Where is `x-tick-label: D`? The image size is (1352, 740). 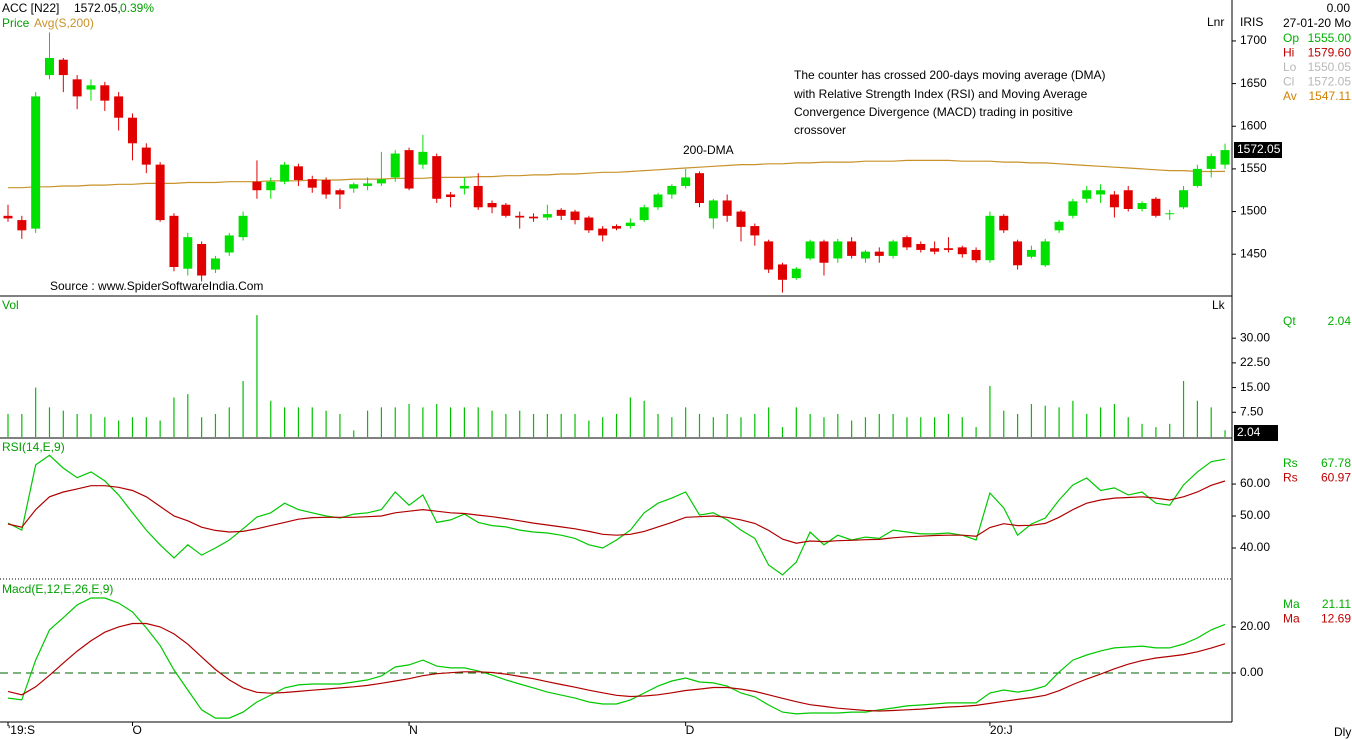
x-tick-label: D is located at coordinates (690, 730).